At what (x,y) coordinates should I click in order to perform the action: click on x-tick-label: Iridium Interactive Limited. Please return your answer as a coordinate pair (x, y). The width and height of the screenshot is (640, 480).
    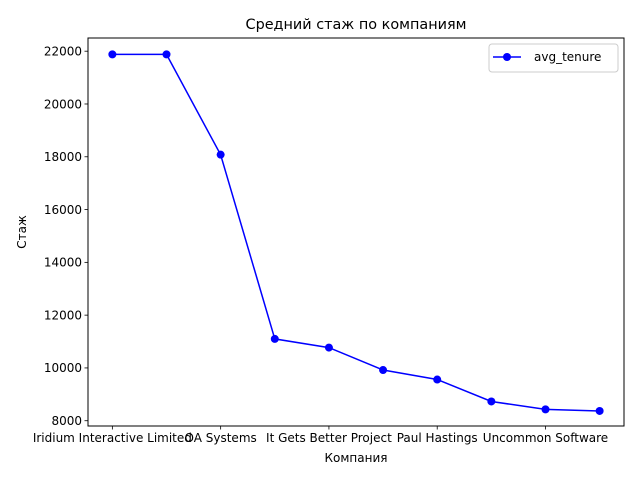
    Looking at the image, I should click on (112, 438).